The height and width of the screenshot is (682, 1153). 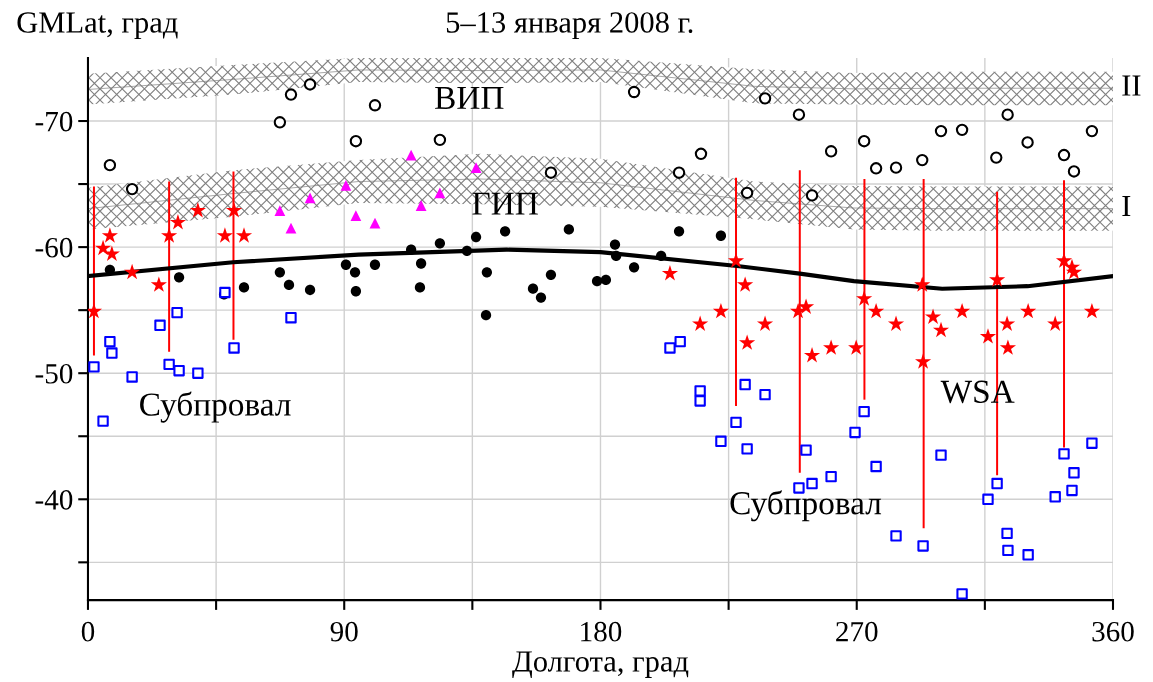 What do you see at coordinates (1126, 205) in the screenshot?
I see `series-label: I` at bounding box center [1126, 205].